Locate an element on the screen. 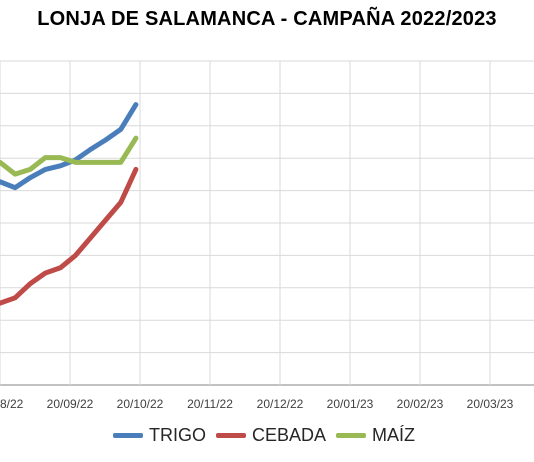 Image resolution: width=534 pixels, height=462 pixels. series-line-maíz is located at coordinates (69, 156).